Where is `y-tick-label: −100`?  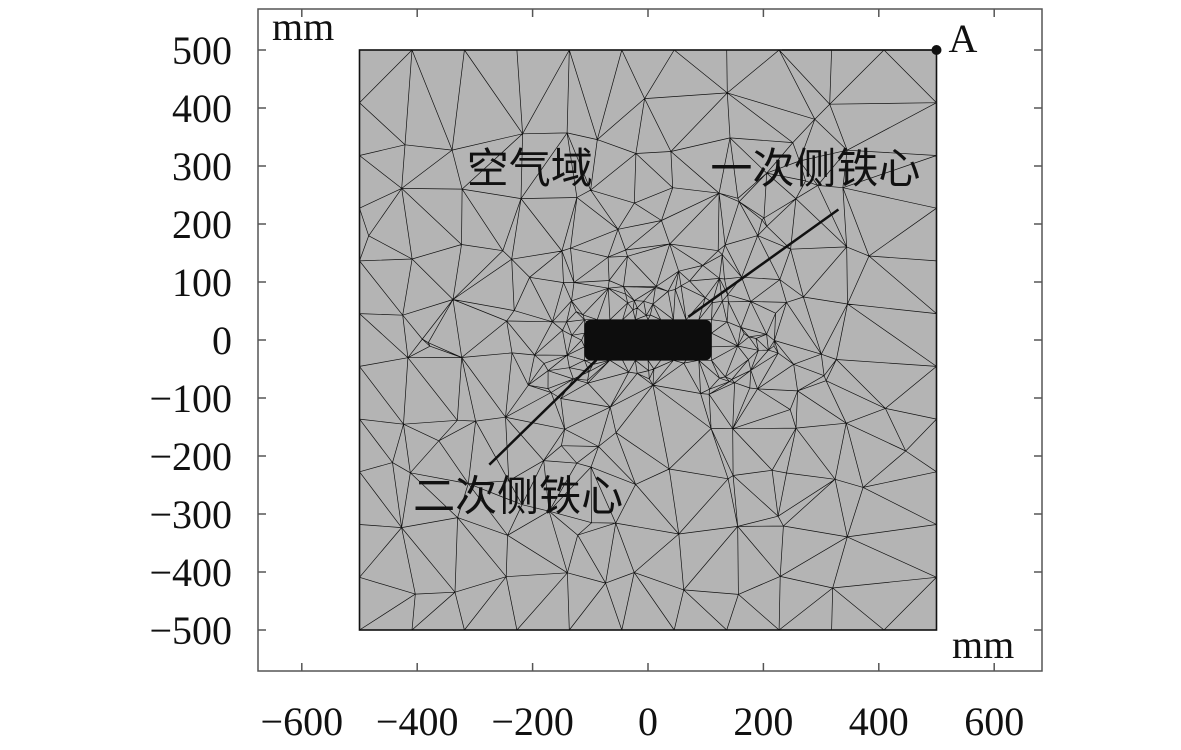
y-tick-label: −100 is located at coordinates (190, 398).